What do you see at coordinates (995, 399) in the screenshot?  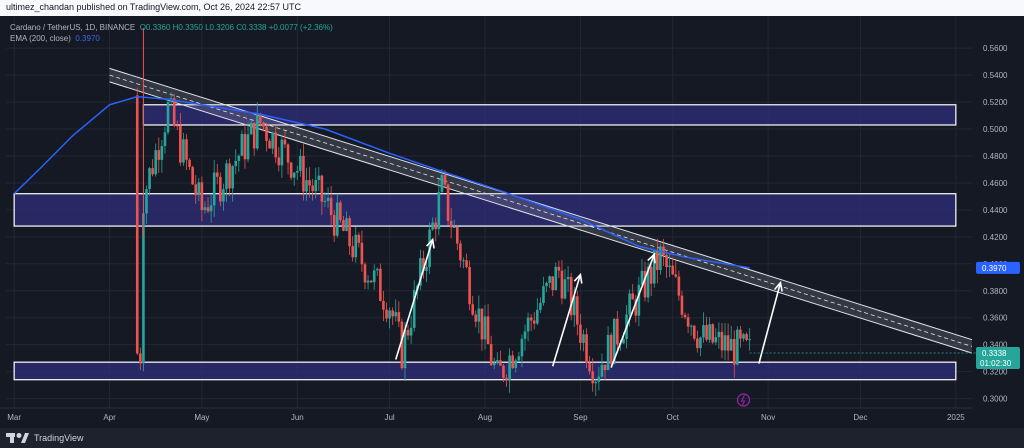 I see `price-tick-label: 0.3000` at bounding box center [995, 399].